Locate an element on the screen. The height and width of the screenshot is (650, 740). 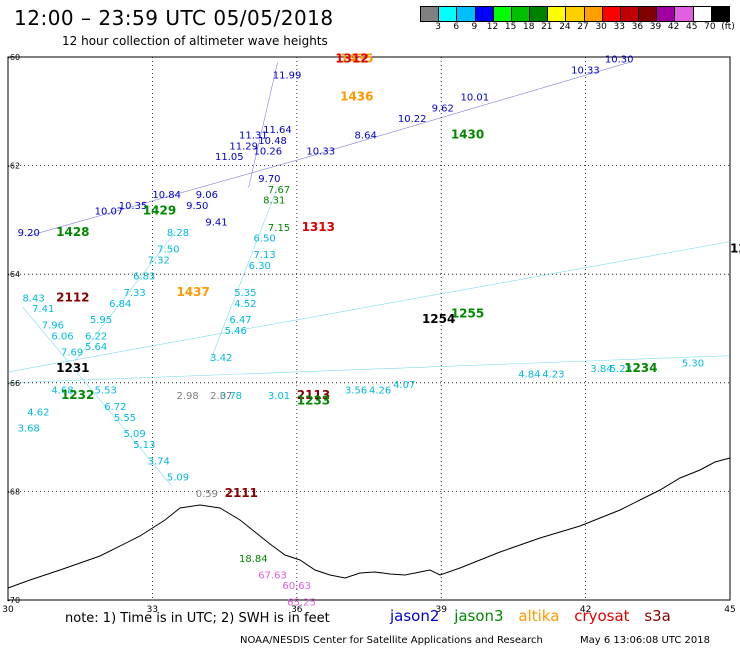
wave-height-label: 10.48 is located at coordinates (272, 141).